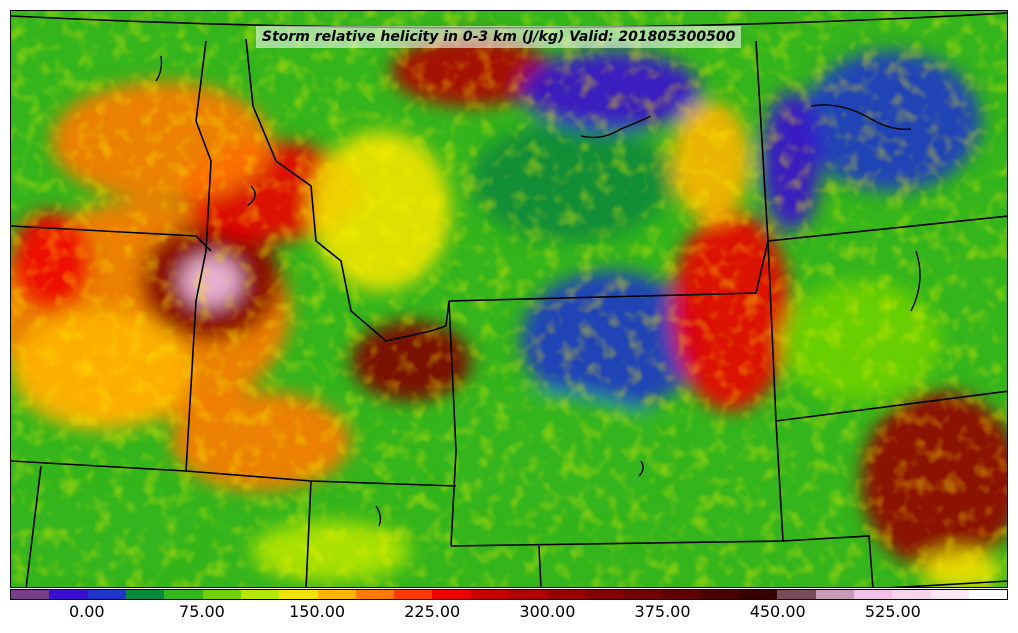  What do you see at coordinates (777, 611) in the screenshot?
I see `colorbar-tick-label: 450.00` at bounding box center [777, 611].